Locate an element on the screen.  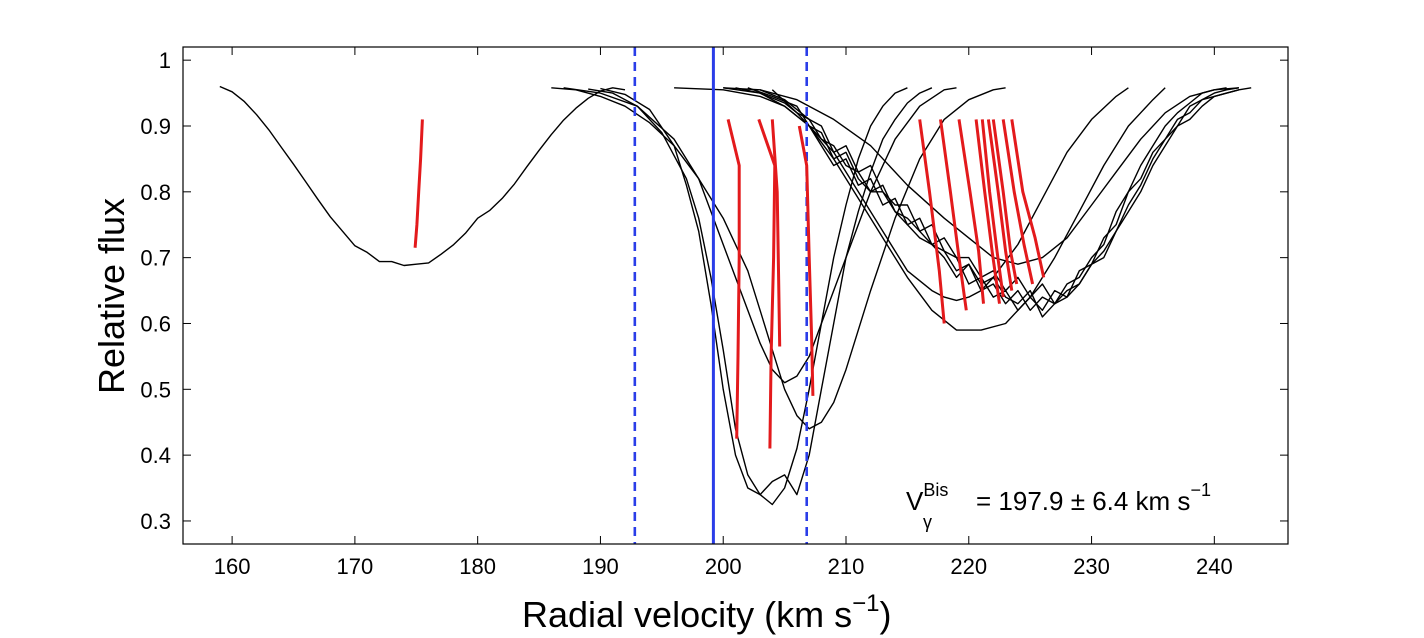
x-tick-label: 240 is located at coordinates (1214, 566).